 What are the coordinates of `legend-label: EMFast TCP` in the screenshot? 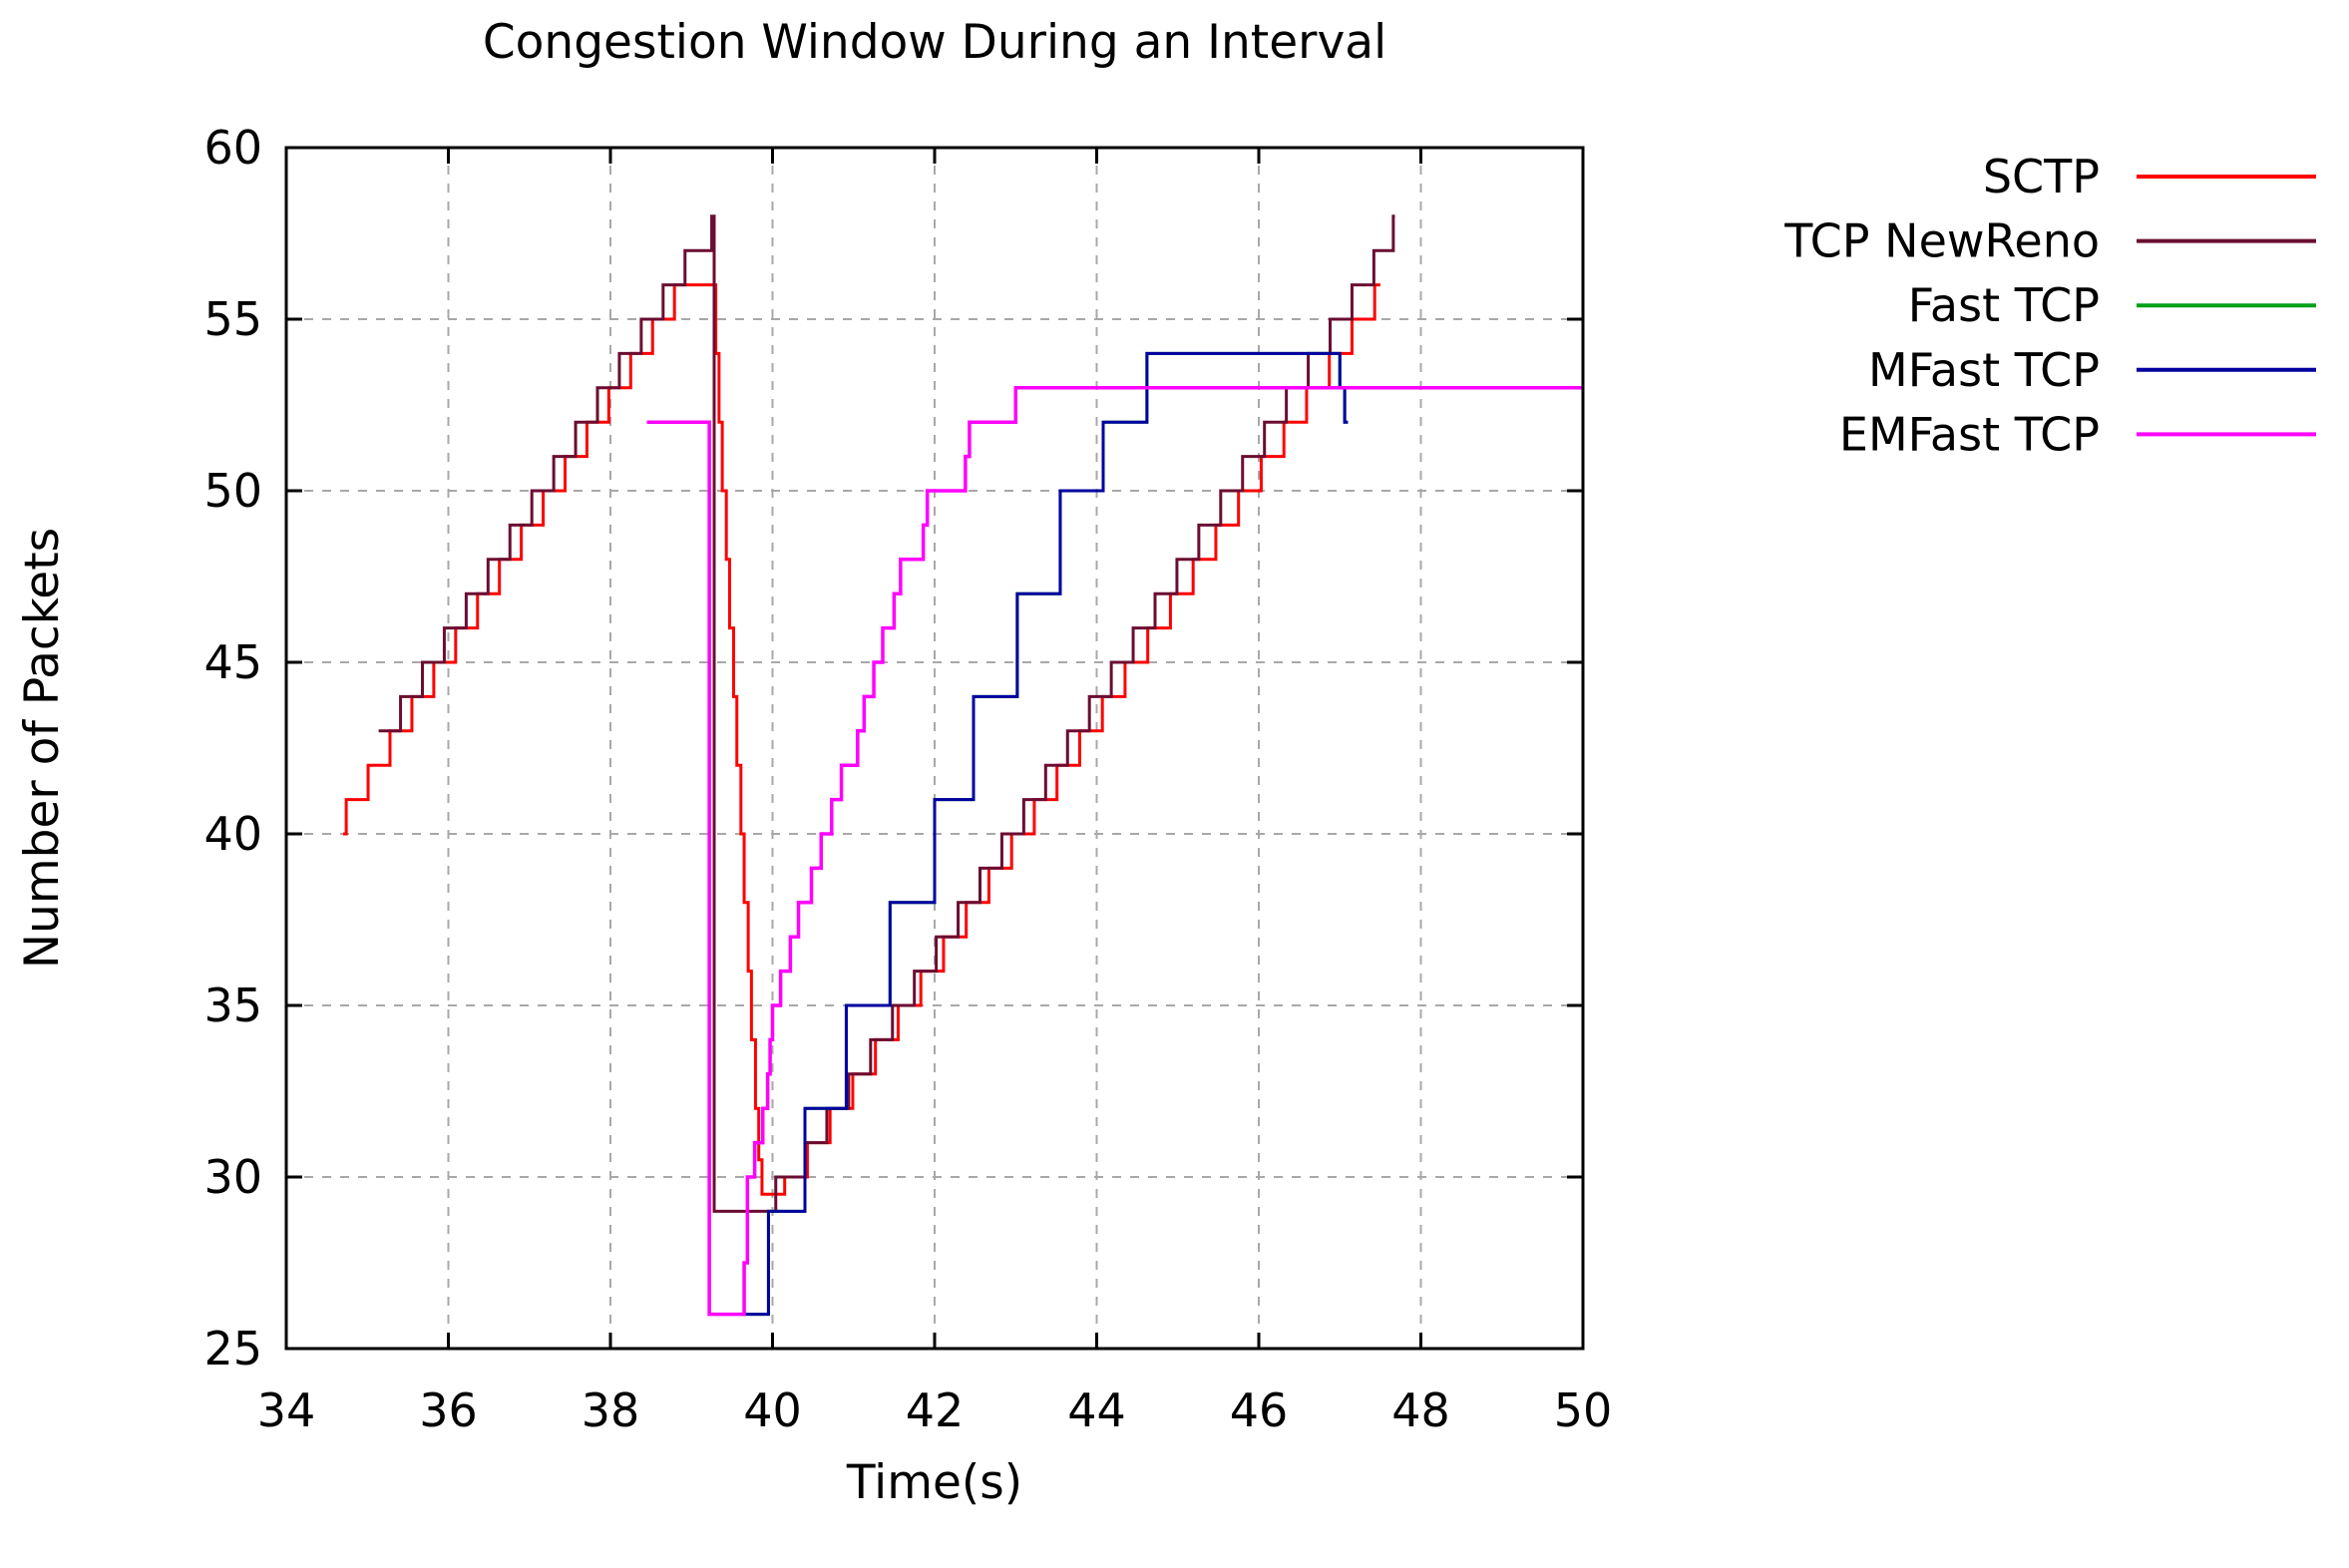 It's located at (1970, 434).